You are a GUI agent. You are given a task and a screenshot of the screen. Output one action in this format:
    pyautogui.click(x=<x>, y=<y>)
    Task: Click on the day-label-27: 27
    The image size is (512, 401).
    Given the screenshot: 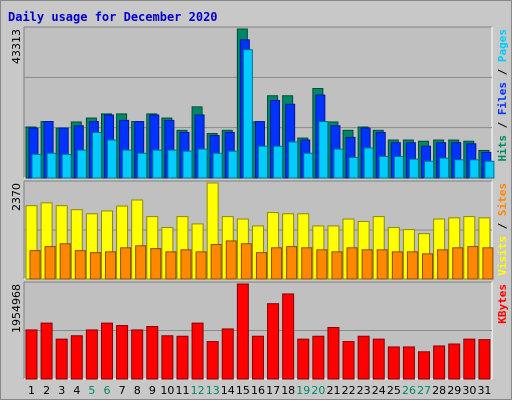 What is the action you would take?
    pyautogui.click(x=424, y=390)
    